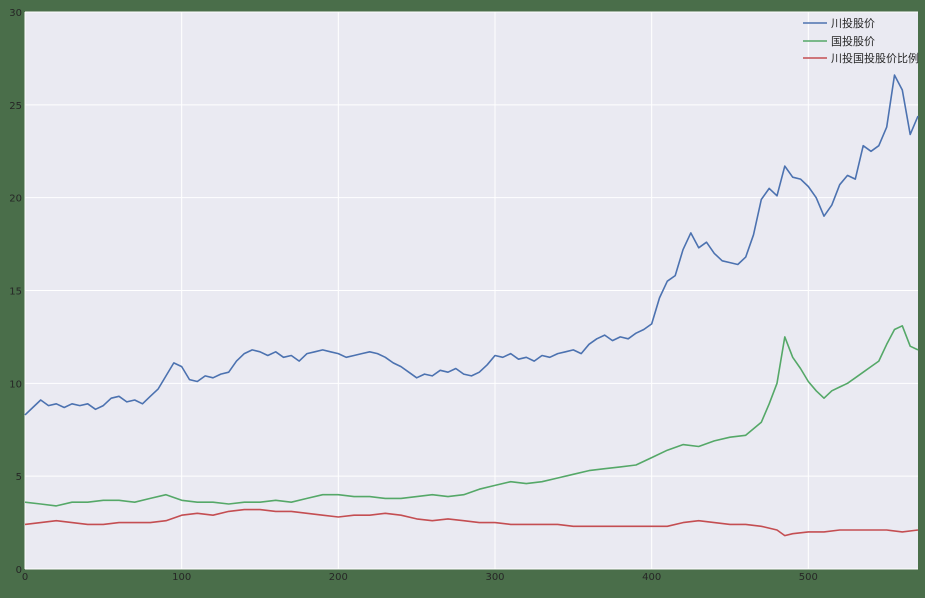  I want to click on x-tick-label: 300, so click(494, 577).